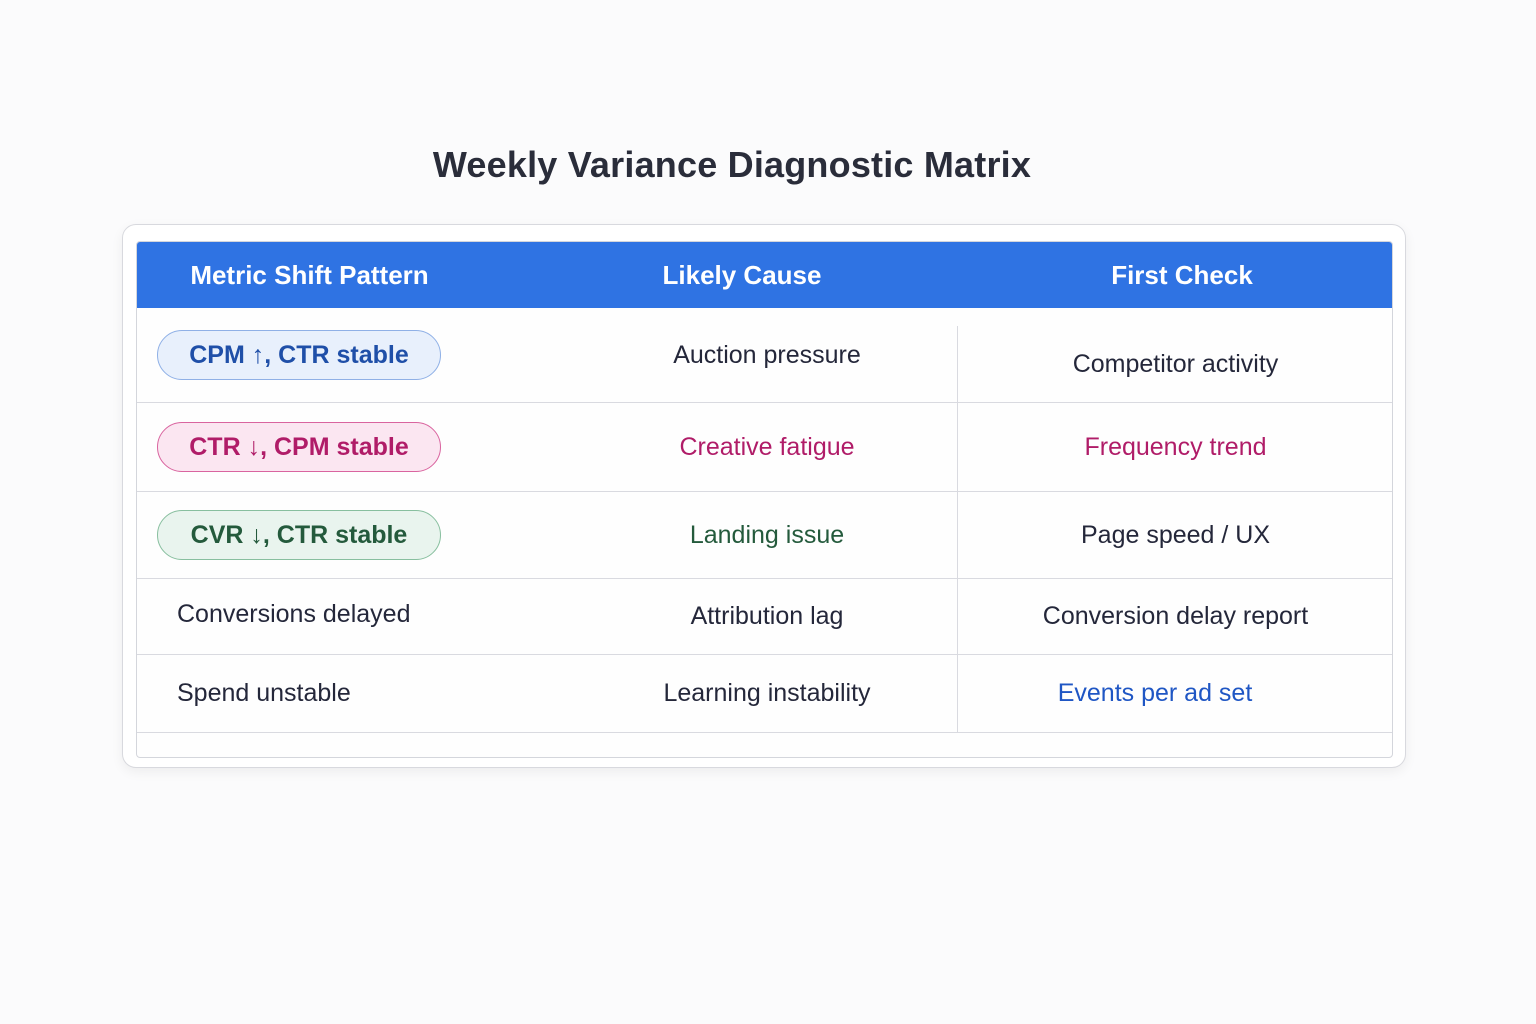 This screenshot has width=1536, height=1024. What do you see at coordinates (732, 164) in the screenshot?
I see `page-title: Weekly Variance Diagnostic Matrix` at bounding box center [732, 164].